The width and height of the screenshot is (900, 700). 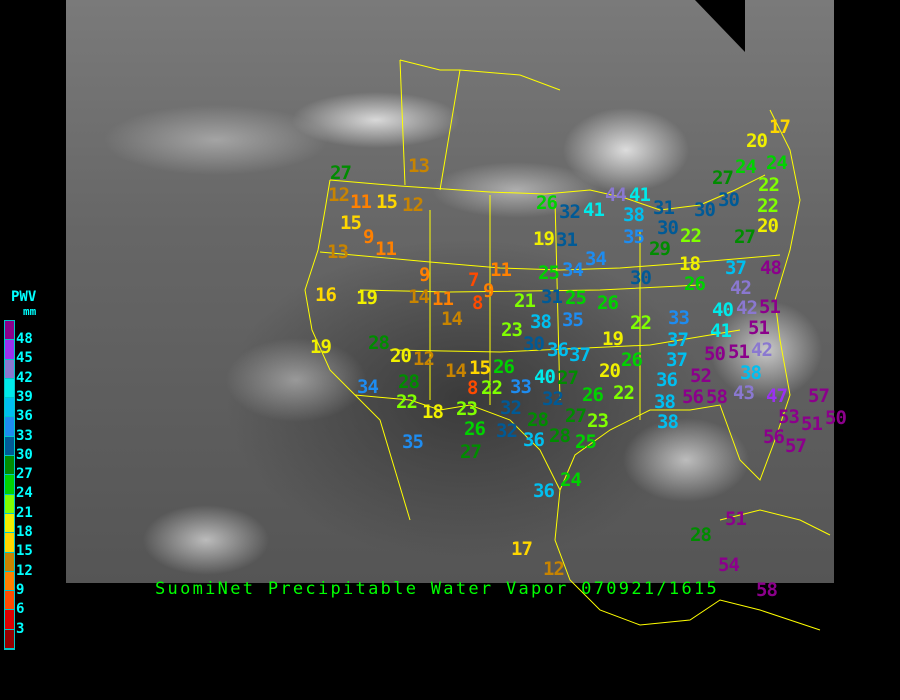 I want to click on station-pwv-value: 52, so click(x=701, y=376).